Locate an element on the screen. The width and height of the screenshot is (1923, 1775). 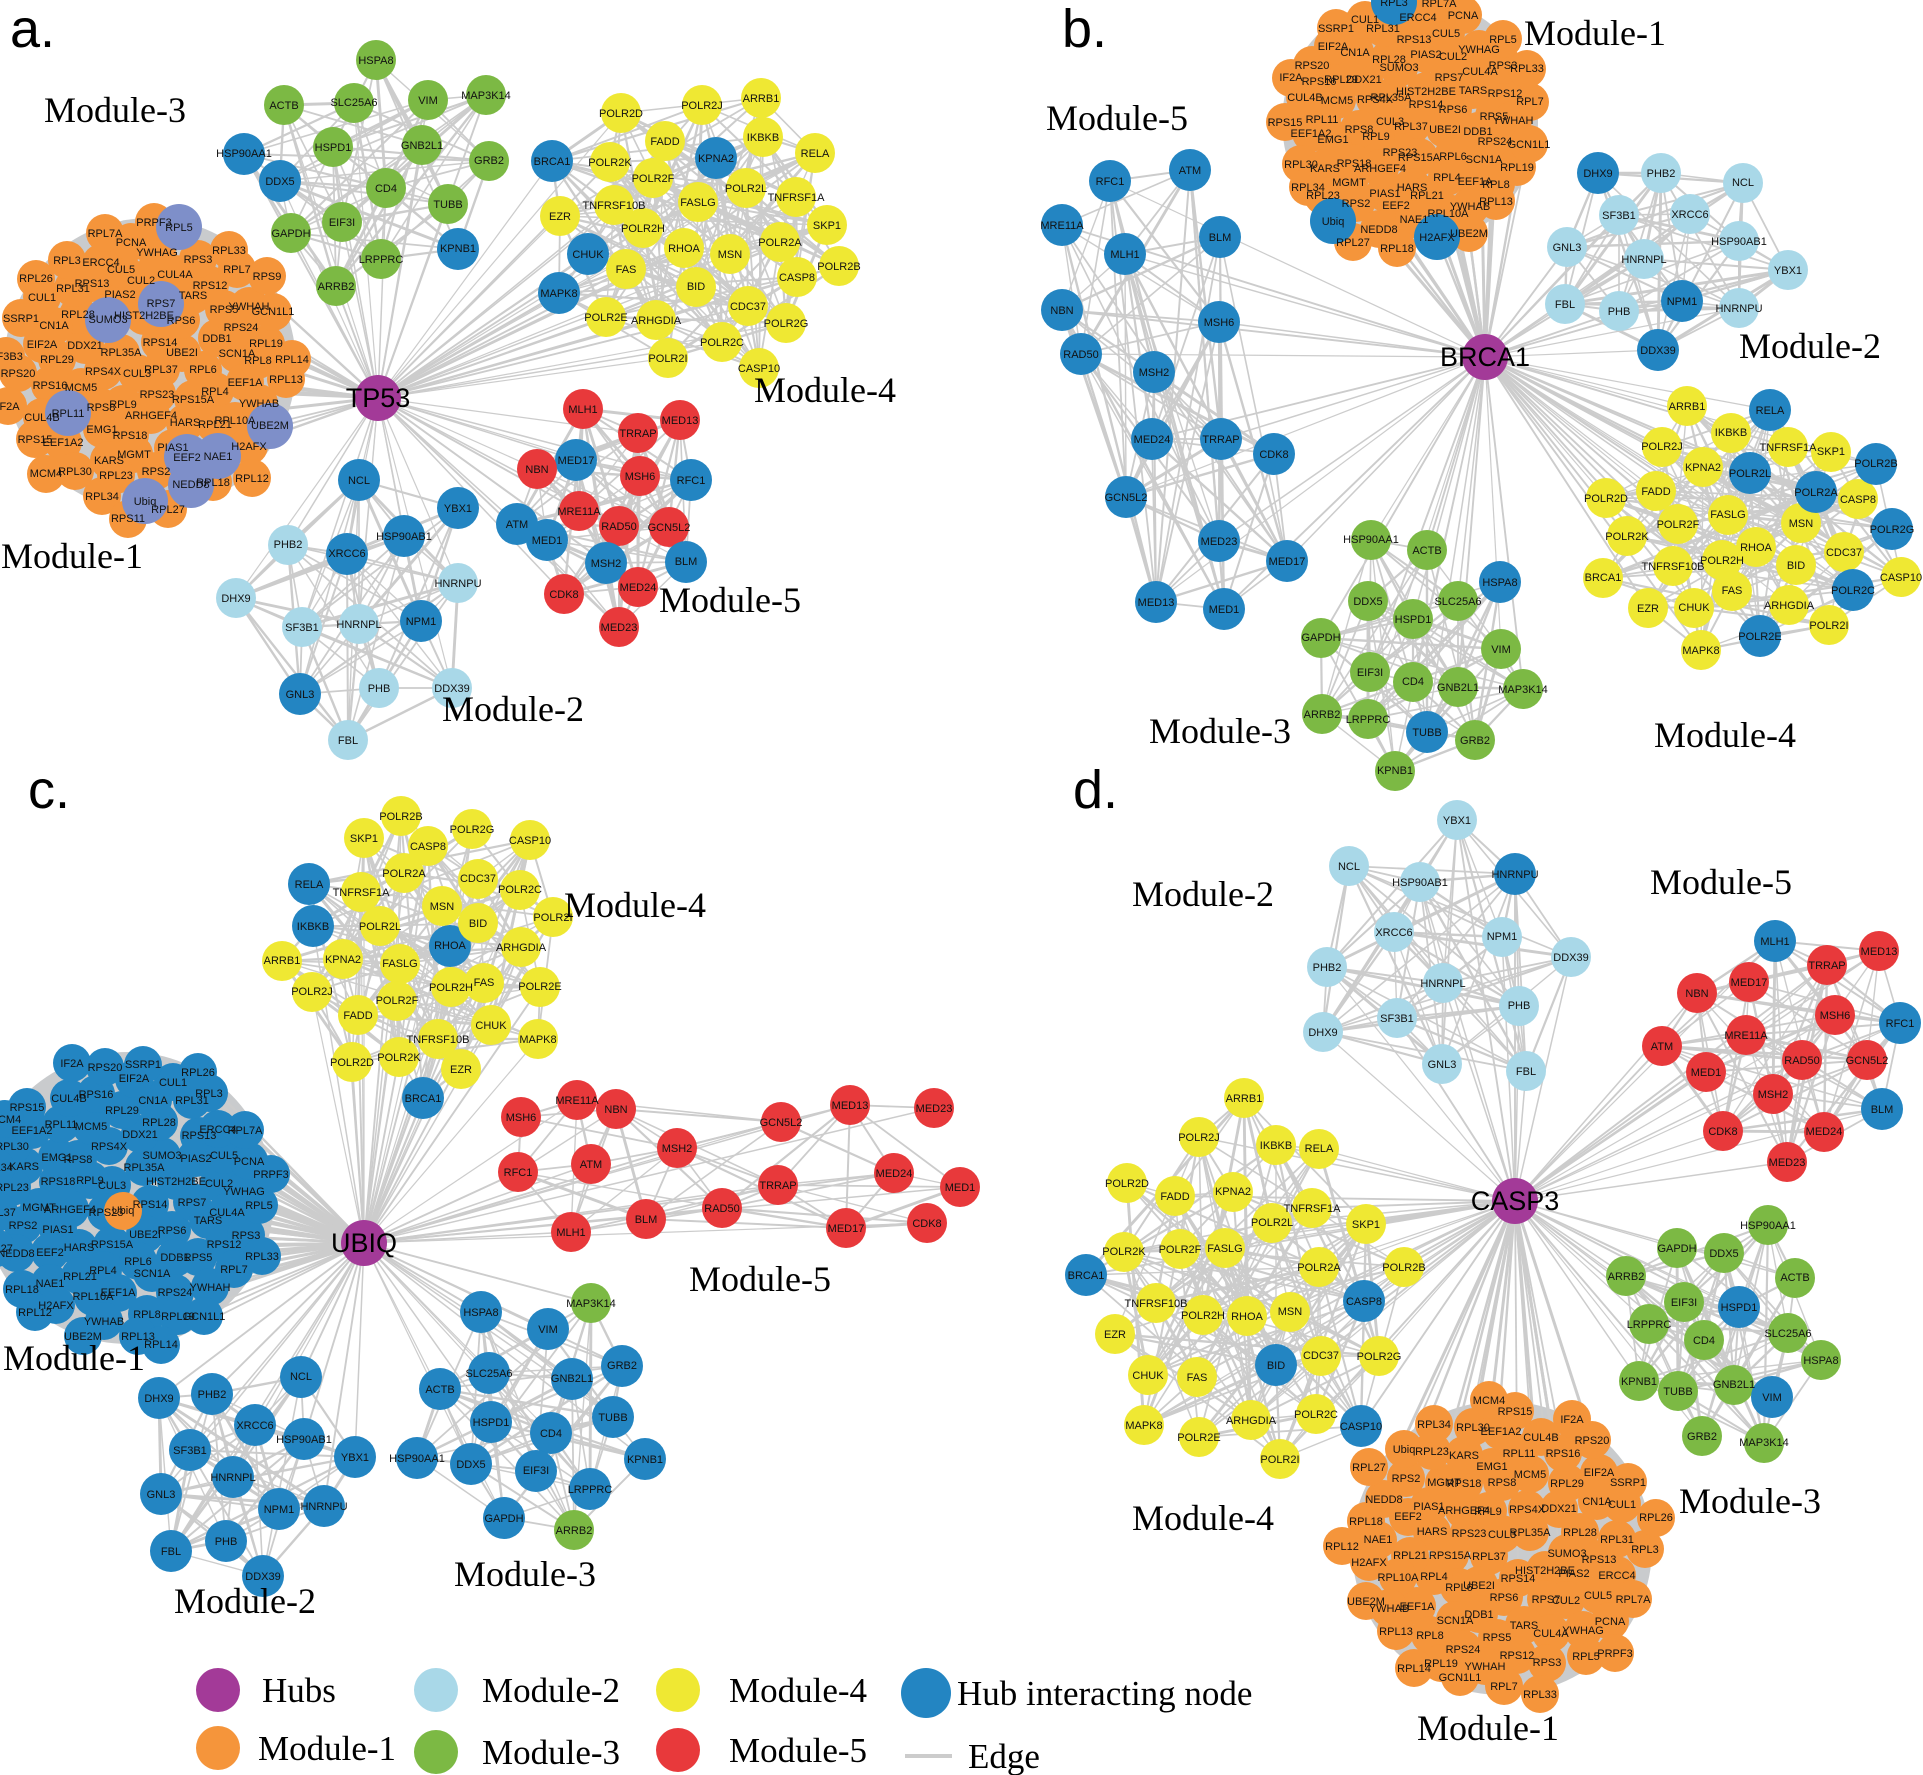
svg-text: HNRNPL is located at coordinates (1643, 260).